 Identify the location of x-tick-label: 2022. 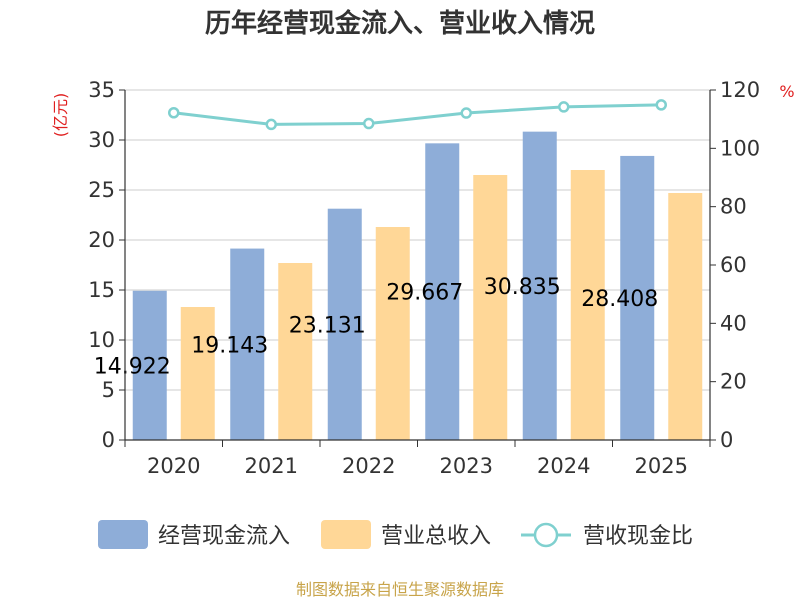
(368, 466).